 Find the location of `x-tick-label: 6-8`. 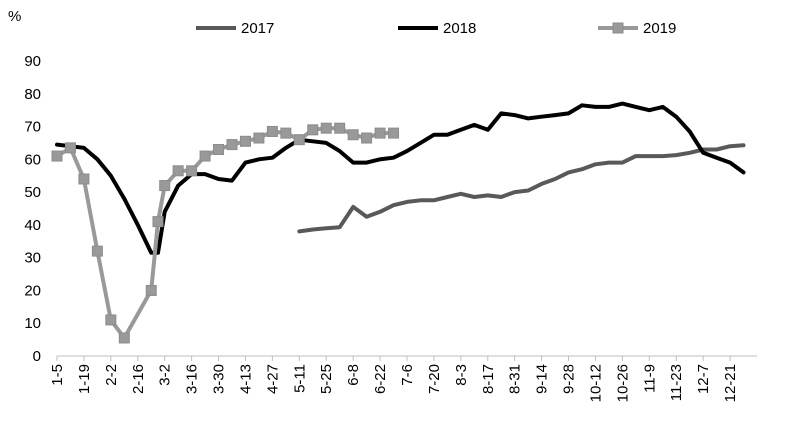

x-tick-label: 6-8 is located at coordinates (353, 375).